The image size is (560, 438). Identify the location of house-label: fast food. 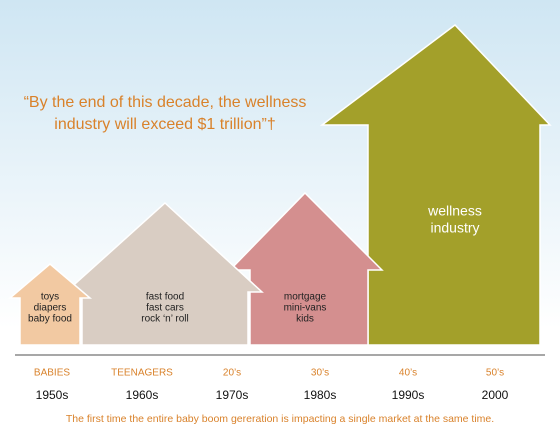
(165, 297).